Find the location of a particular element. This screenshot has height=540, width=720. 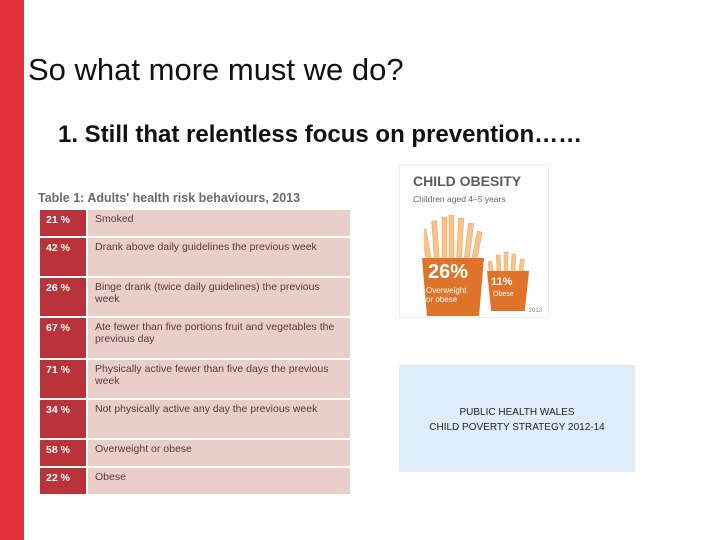

table-row: 58 % Overweight or obese is located at coordinates (195, 454).